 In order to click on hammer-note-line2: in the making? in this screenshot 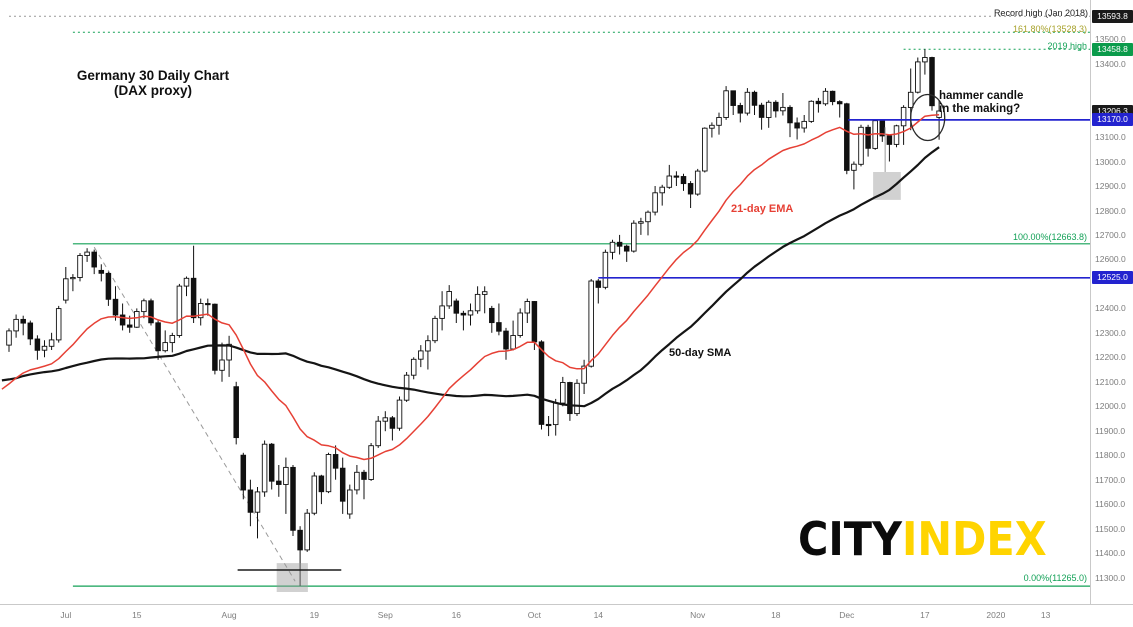, I will do `click(980, 108)`.